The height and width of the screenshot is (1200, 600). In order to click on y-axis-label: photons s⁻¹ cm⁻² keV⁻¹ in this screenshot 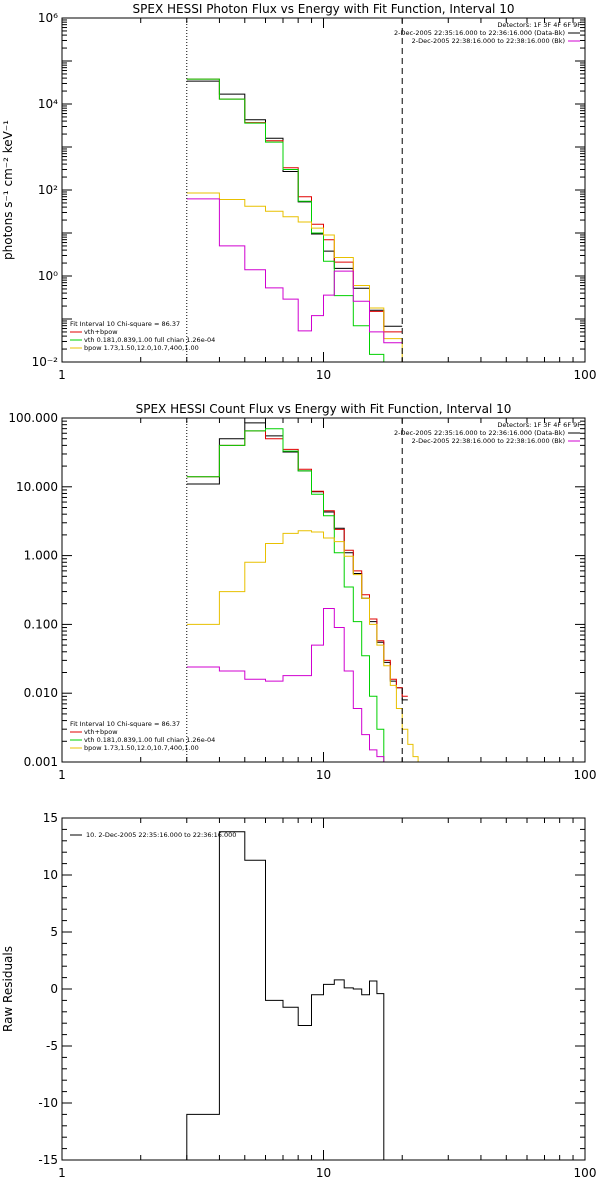, I will do `click(8, 190)`.